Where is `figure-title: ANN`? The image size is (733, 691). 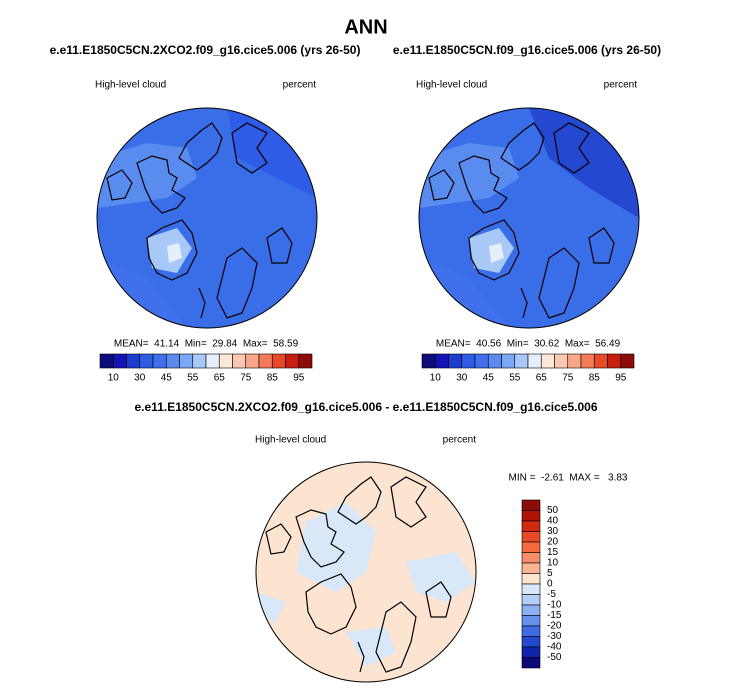
figure-title: ANN is located at coordinates (365, 27).